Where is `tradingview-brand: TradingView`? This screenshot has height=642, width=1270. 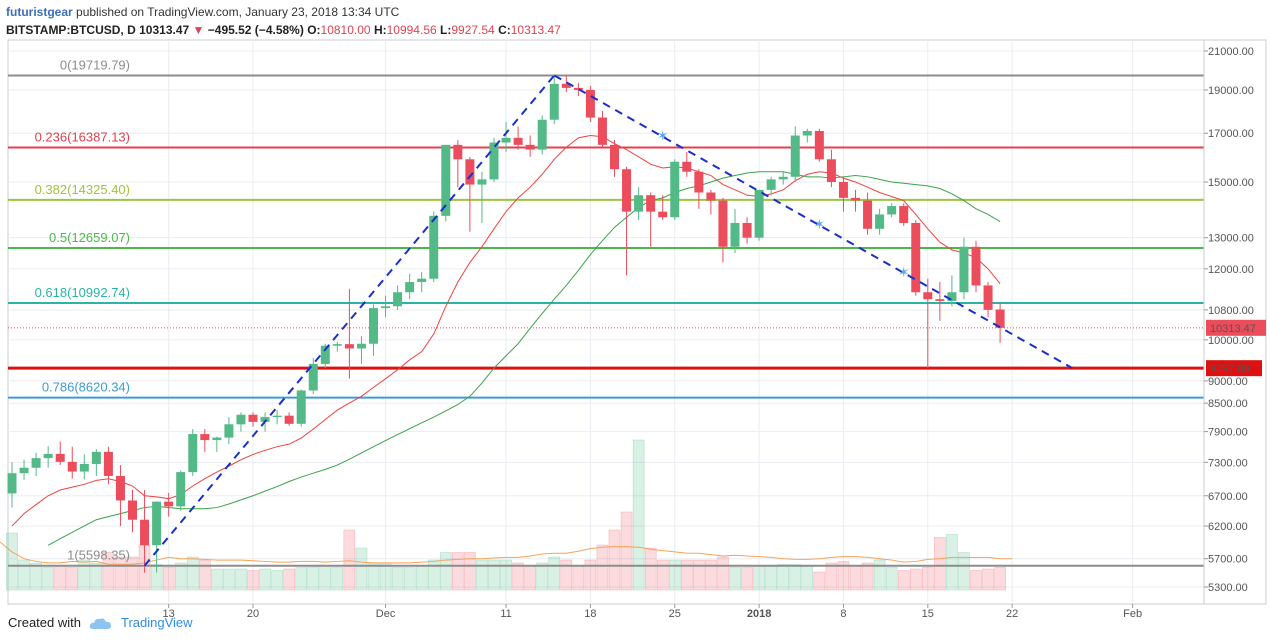 tradingview-brand: TradingView is located at coordinates (156, 622).